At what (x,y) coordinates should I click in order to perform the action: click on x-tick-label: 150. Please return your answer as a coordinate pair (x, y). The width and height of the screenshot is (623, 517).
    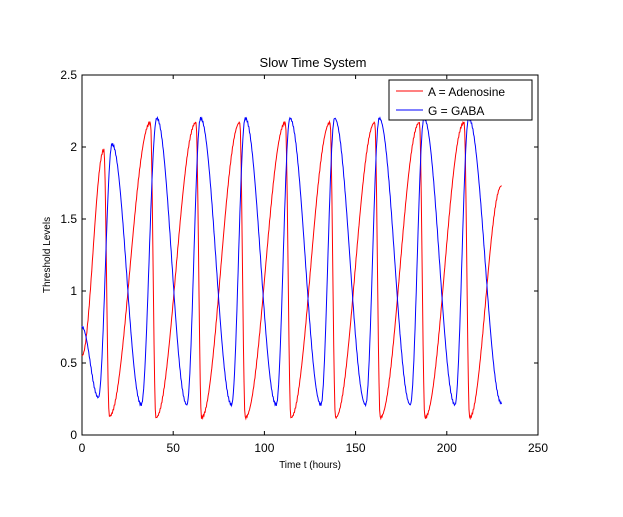
    Looking at the image, I should click on (356, 448).